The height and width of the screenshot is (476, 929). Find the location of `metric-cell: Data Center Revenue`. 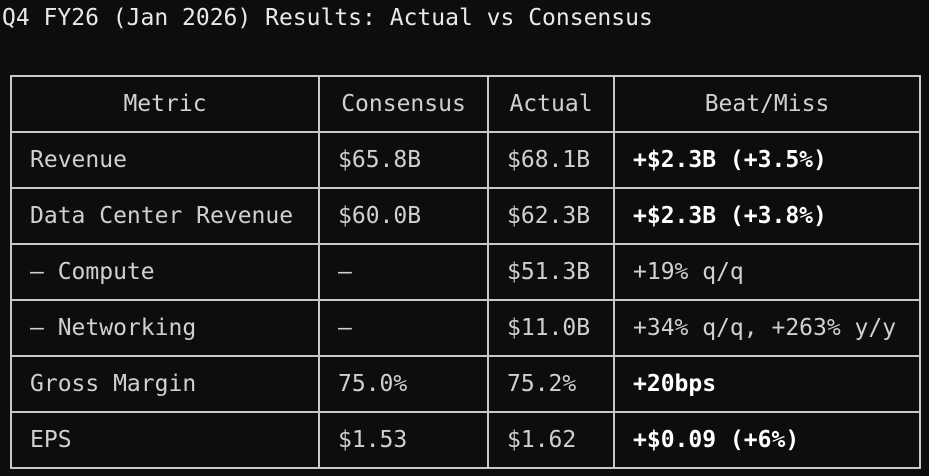

metric-cell: Data Center Revenue is located at coordinates (165, 216).